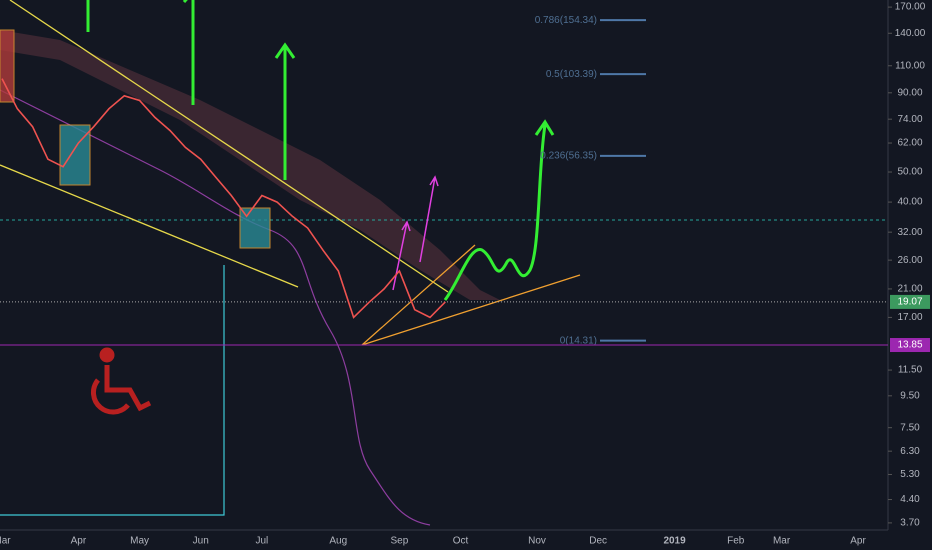  I want to click on y-tick-label: 21.00, so click(909, 289).